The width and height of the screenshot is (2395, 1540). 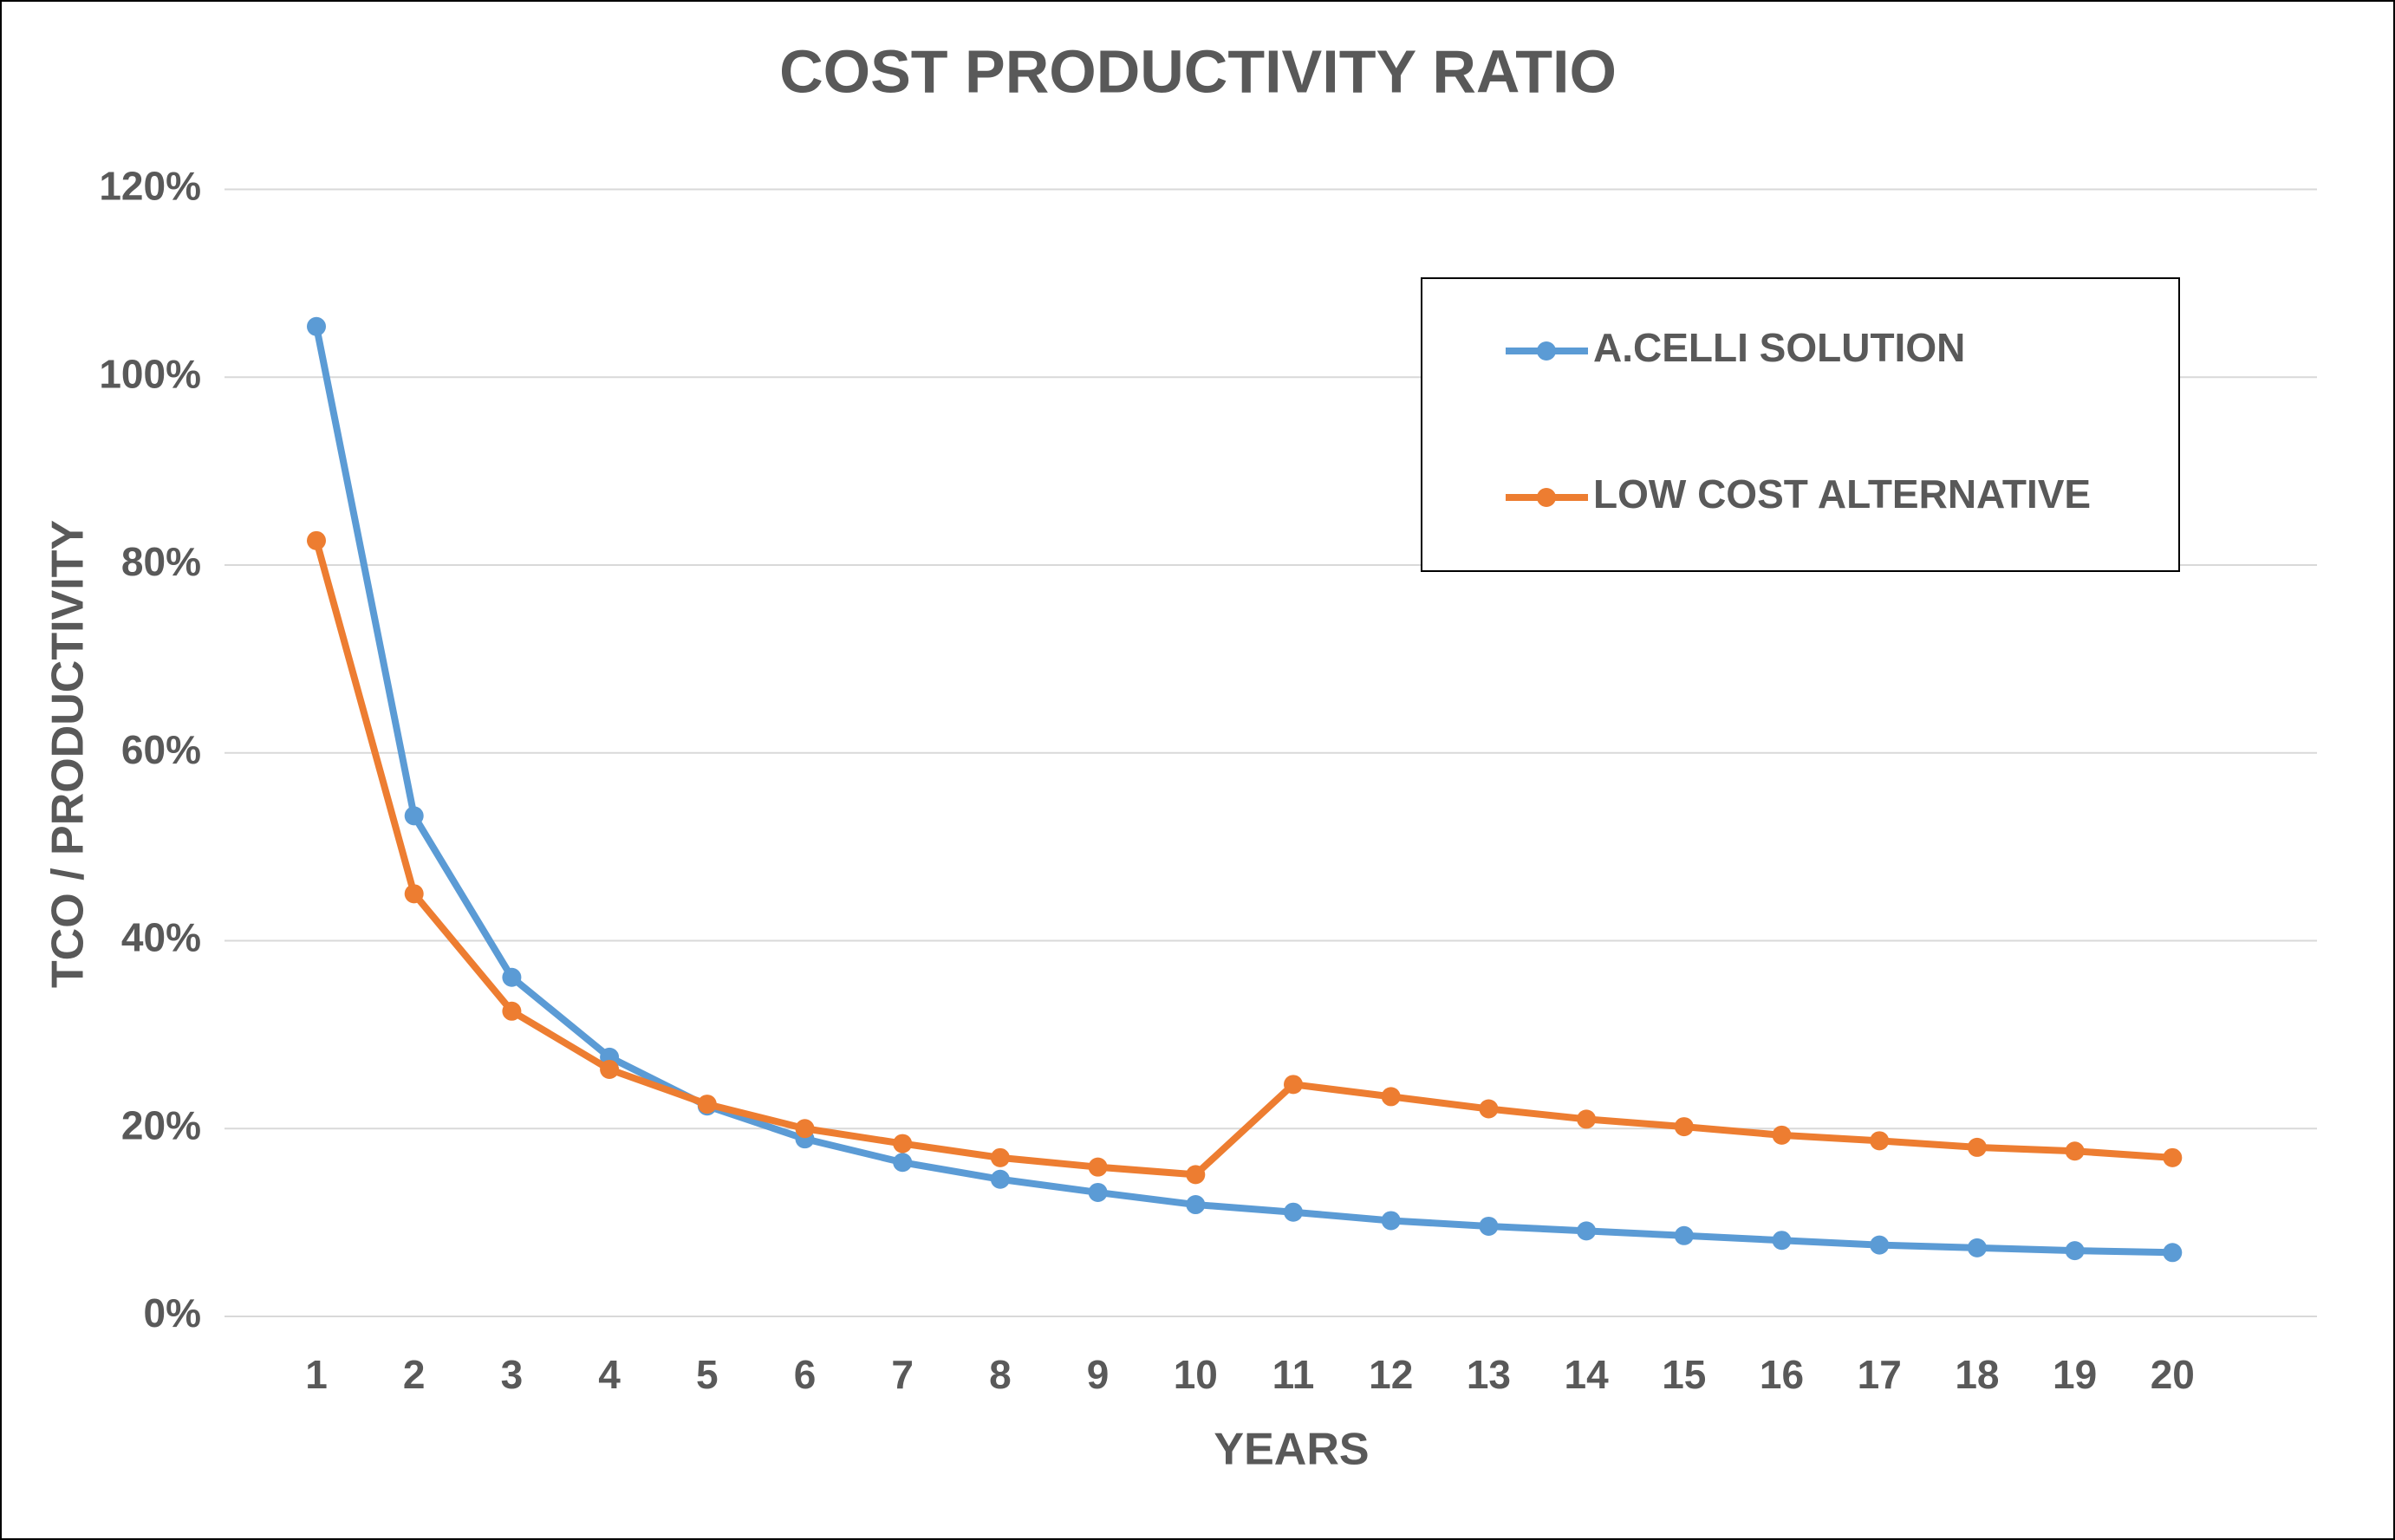 I want to click on x-tick-label: 18, so click(x=1977, y=1375).